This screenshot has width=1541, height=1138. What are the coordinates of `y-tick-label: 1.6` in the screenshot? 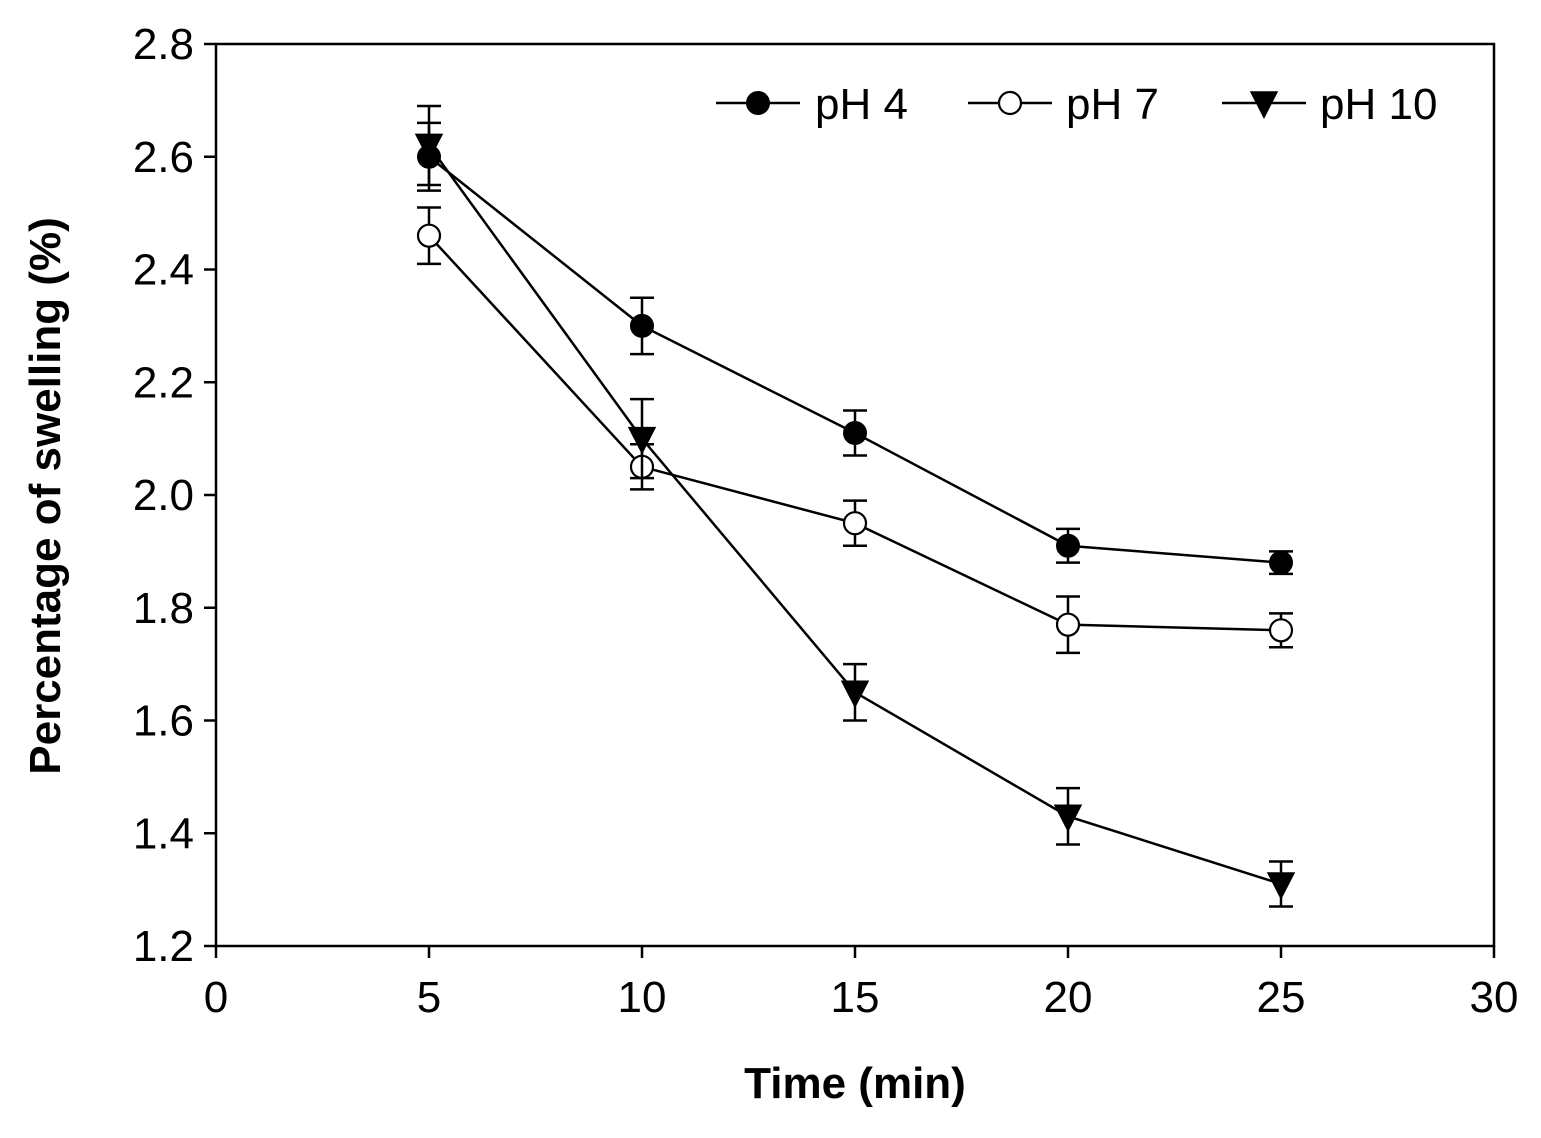 It's located at (163, 721).